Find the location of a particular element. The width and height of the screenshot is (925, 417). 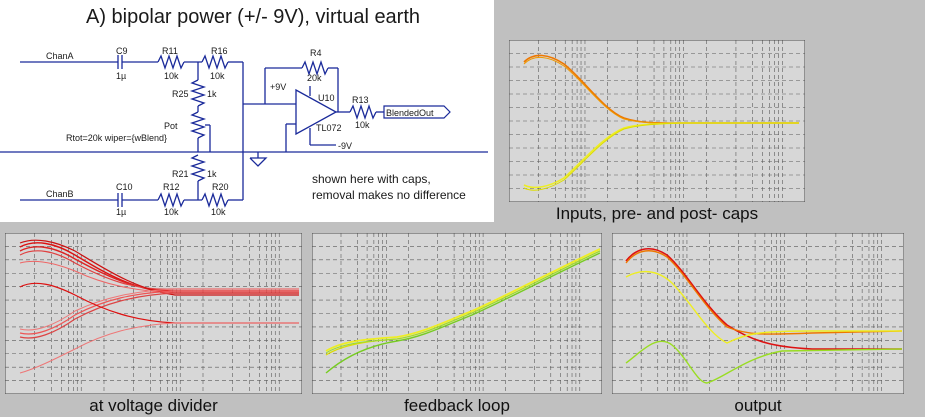

label-r25: R25 is located at coordinates (180, 94).